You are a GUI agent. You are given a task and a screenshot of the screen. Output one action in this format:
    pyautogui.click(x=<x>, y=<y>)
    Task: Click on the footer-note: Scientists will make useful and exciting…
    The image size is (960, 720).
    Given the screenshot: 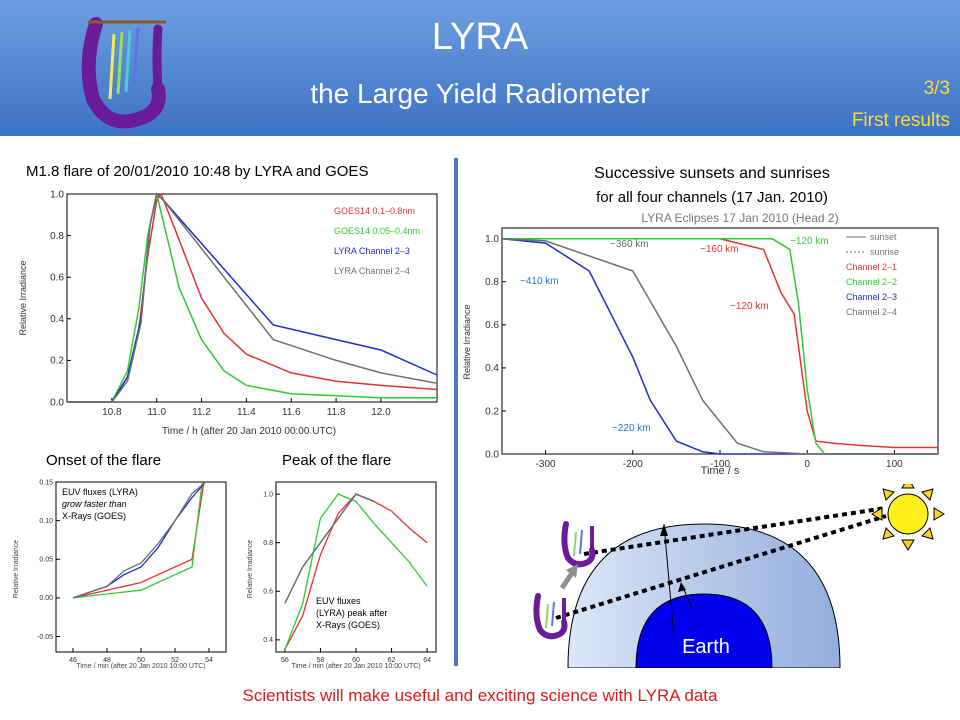 What is the action you would take?
    pyautogui.click(x=480, y=695)
    